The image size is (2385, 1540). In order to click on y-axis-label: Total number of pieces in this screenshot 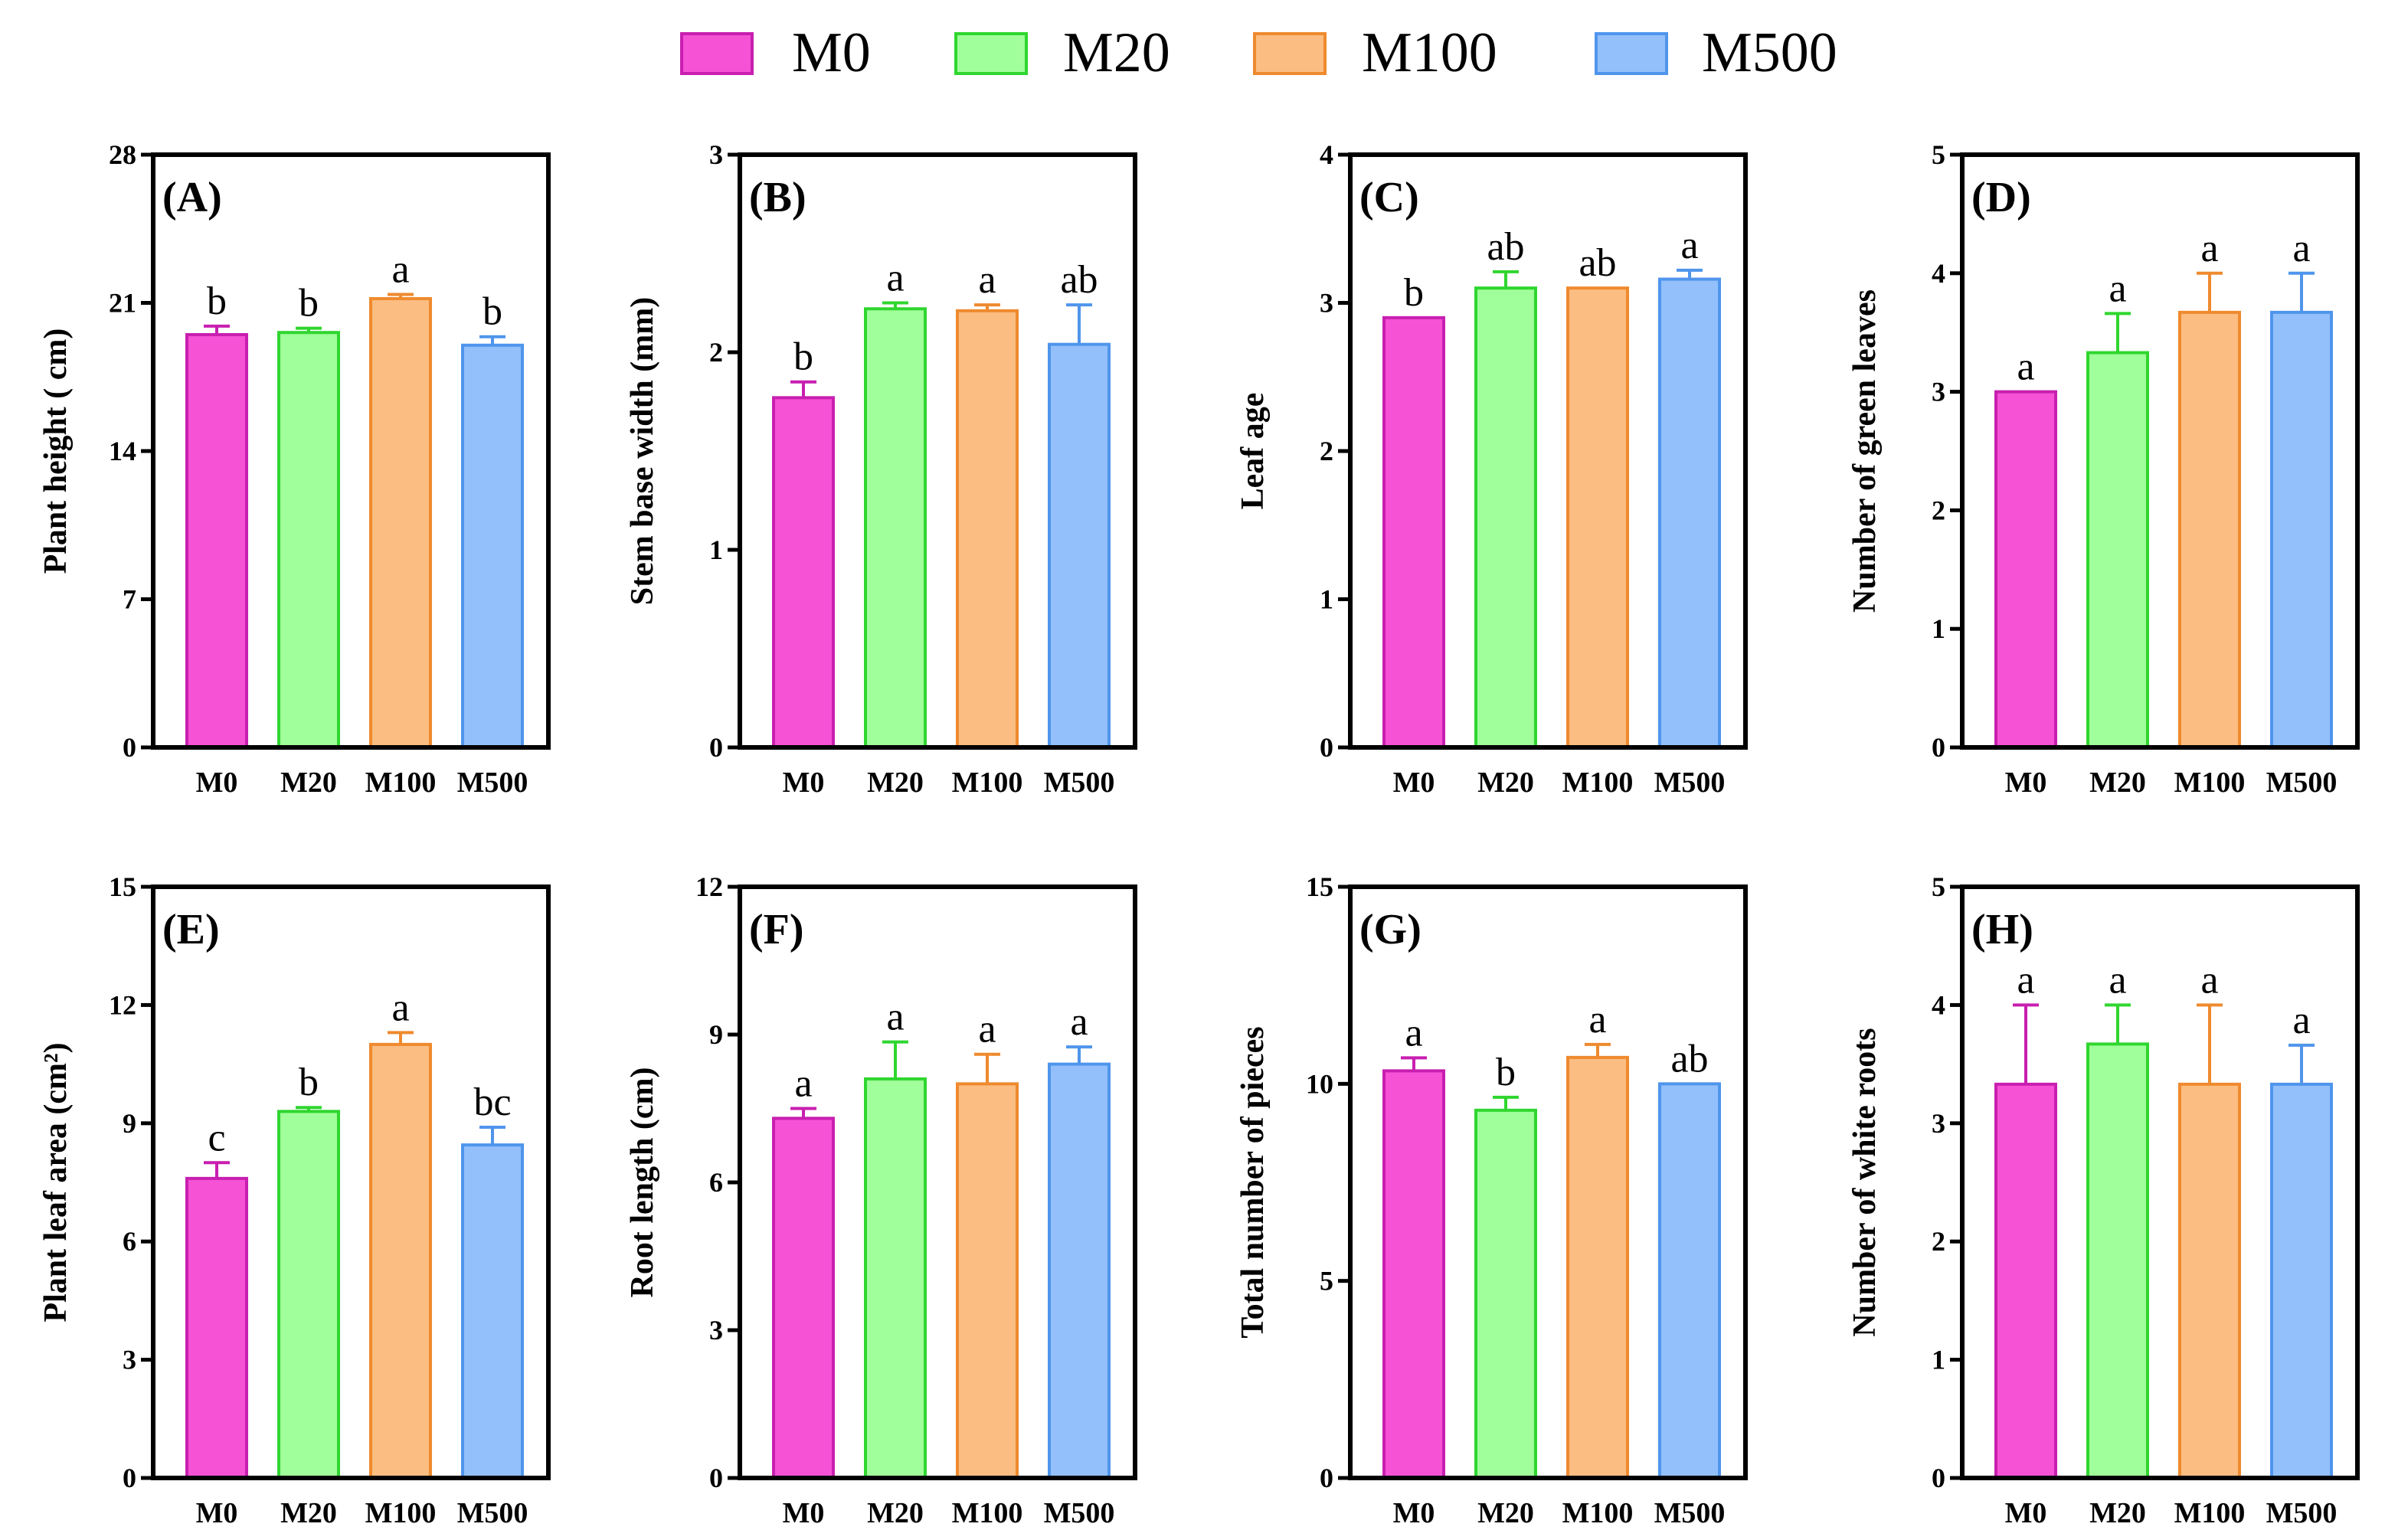, I will do `click(1253, 1182)`.